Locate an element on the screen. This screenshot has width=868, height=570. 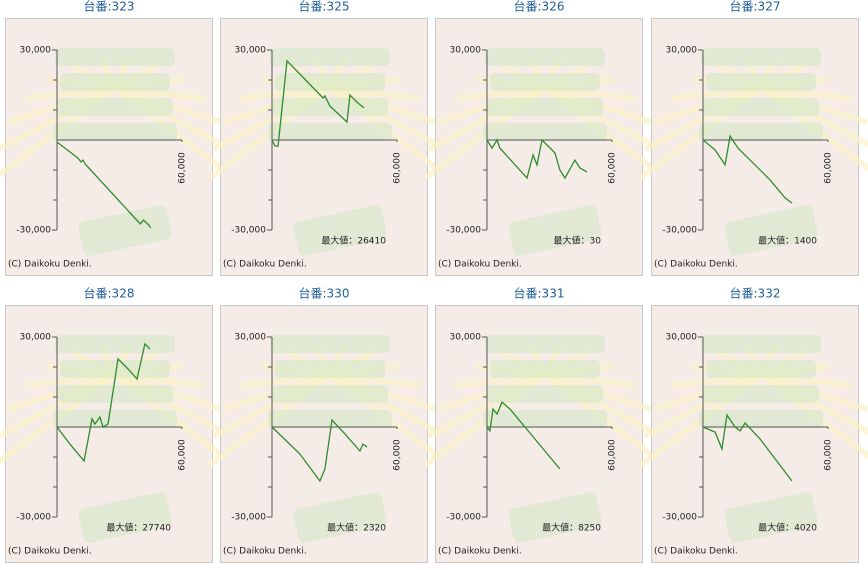
max-annotation: 最大値：8250 is located at coordinates (571, 528).